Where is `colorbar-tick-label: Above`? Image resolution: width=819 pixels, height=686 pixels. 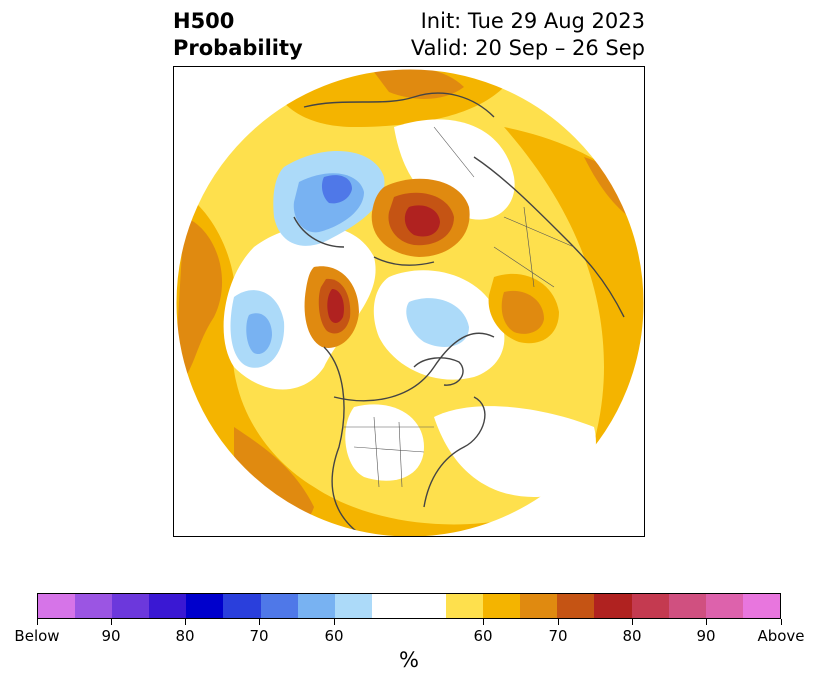
colorbar-tick-label: Above is located at coordinates (781, 636).